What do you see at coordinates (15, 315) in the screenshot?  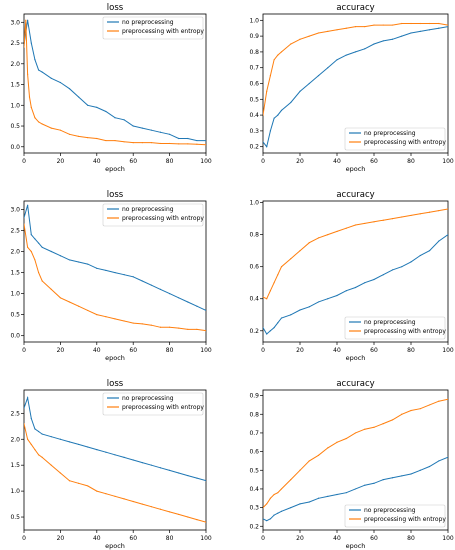 I see `y-tick-label: 0.5` at bounding box center [15, 315].